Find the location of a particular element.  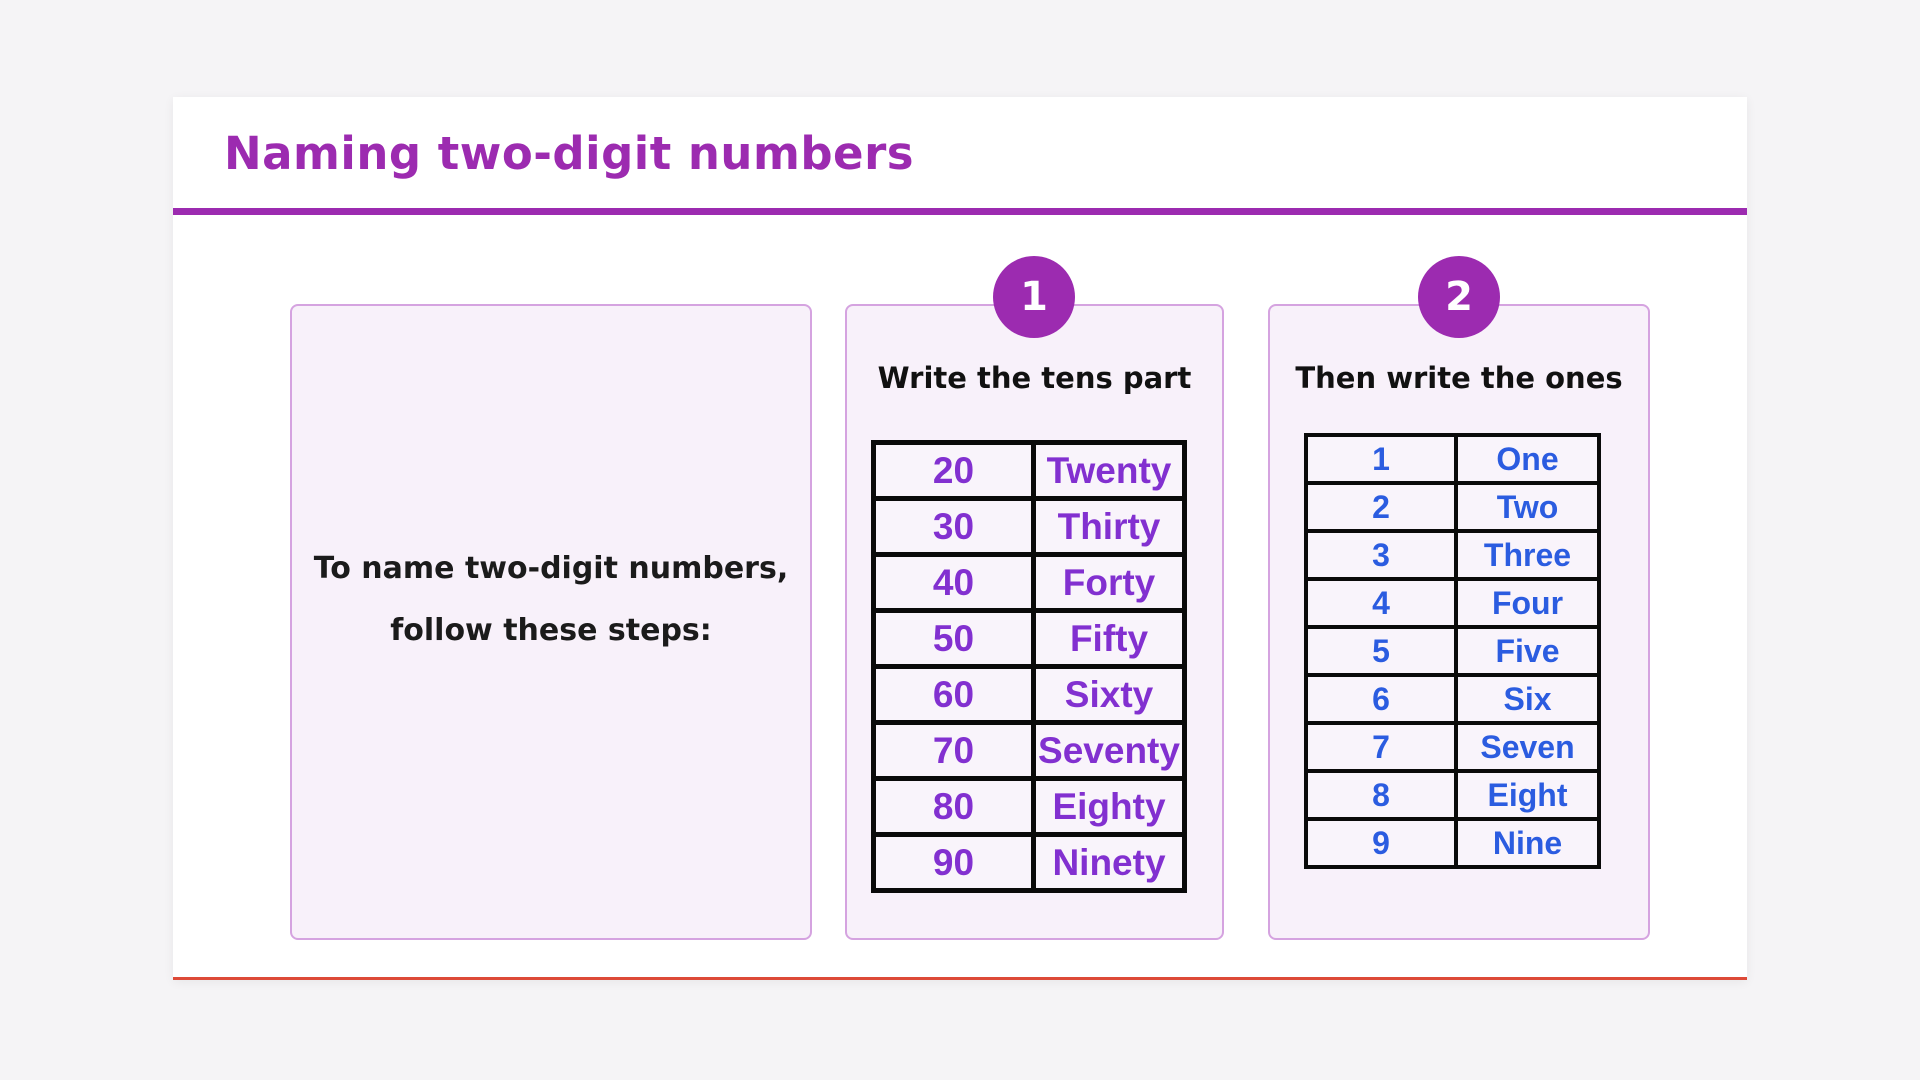

table-row: 70 Seventy is located at coordinates (1029, 750).